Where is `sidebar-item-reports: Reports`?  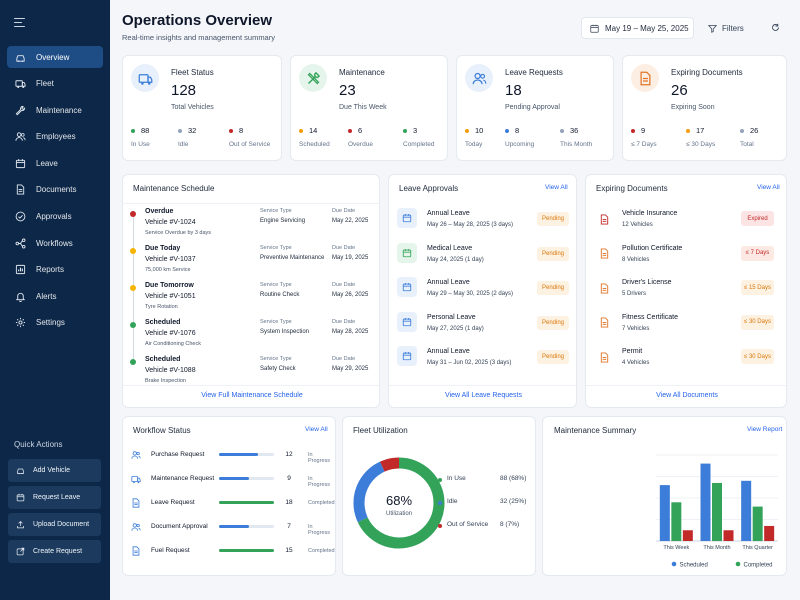 sidebar-item-reports: Reports is located at coordinates (55, 270).